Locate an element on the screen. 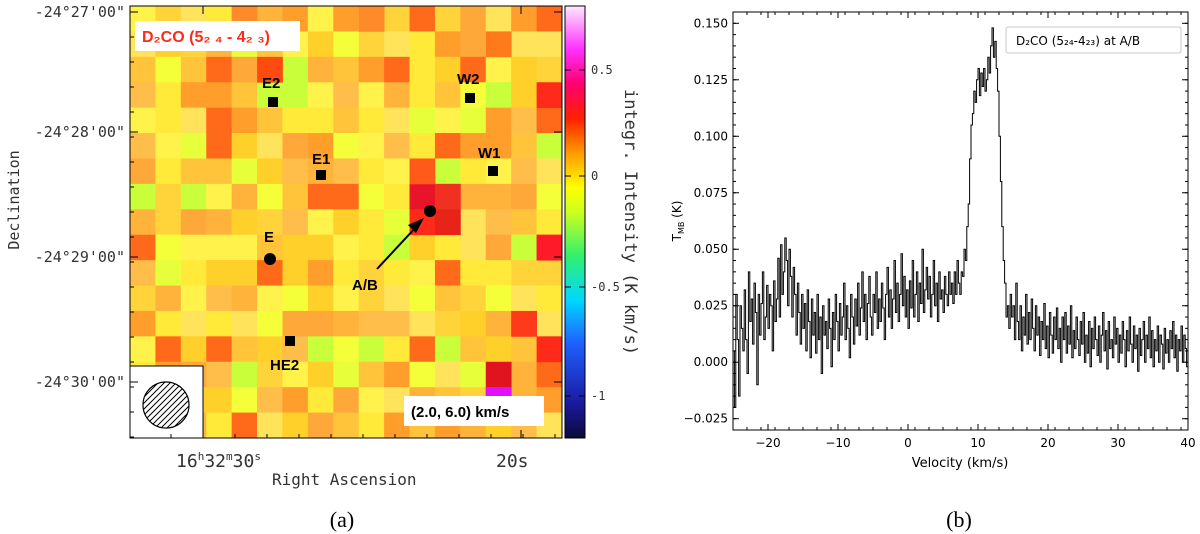 The height and width of the screenshot is (534, 1200). source-marker-ab is located at coordinates (430, 211).